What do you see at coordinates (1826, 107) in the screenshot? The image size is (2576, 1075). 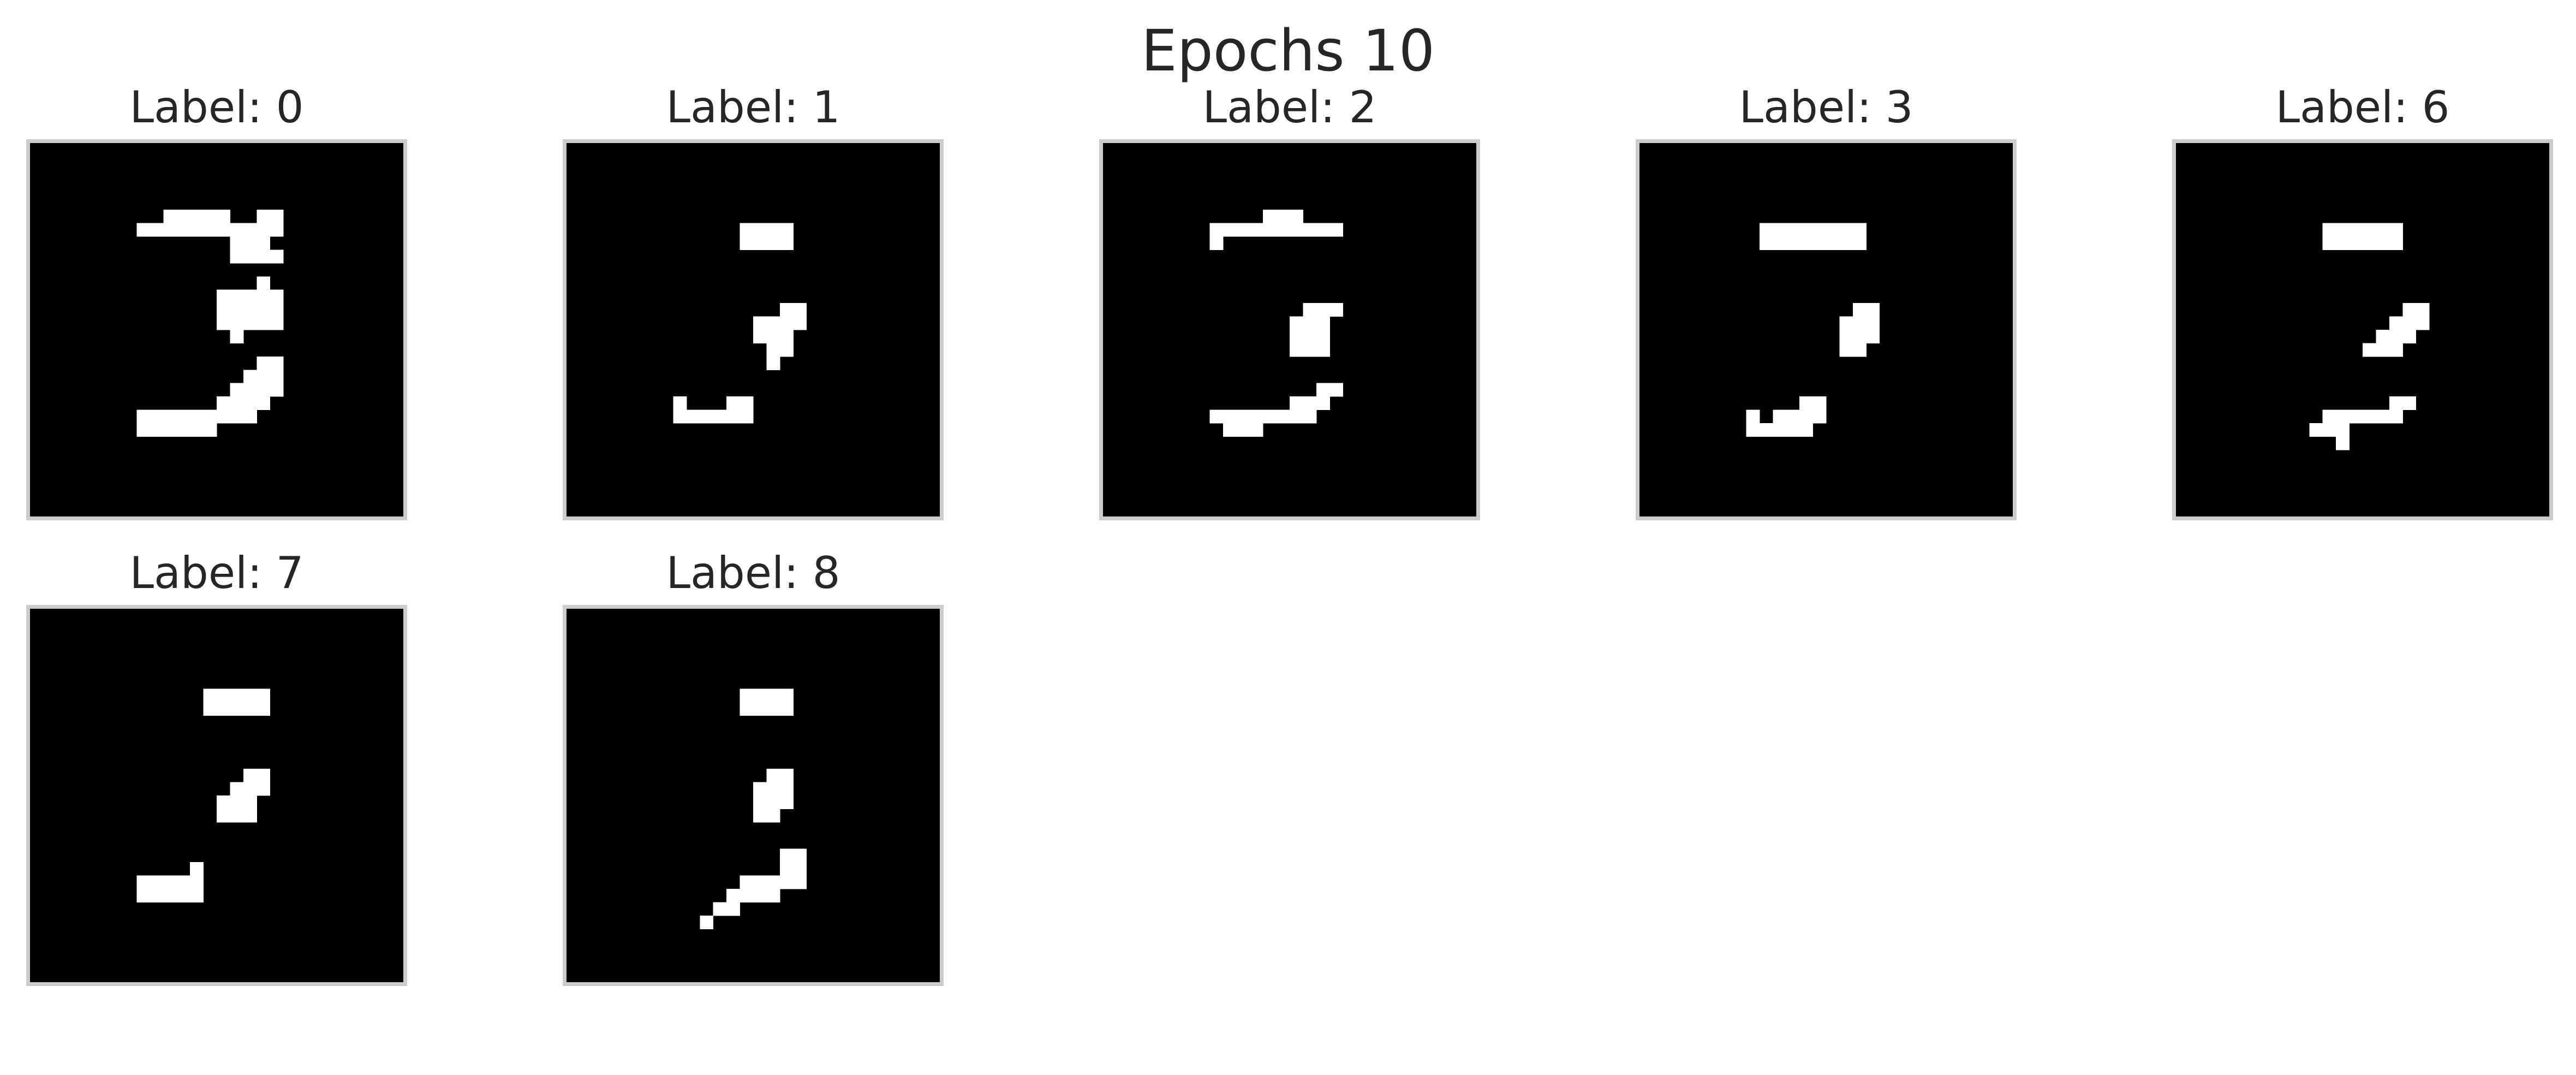 I see `panel-title: Label: 3` at bounding box center [1826, 107].